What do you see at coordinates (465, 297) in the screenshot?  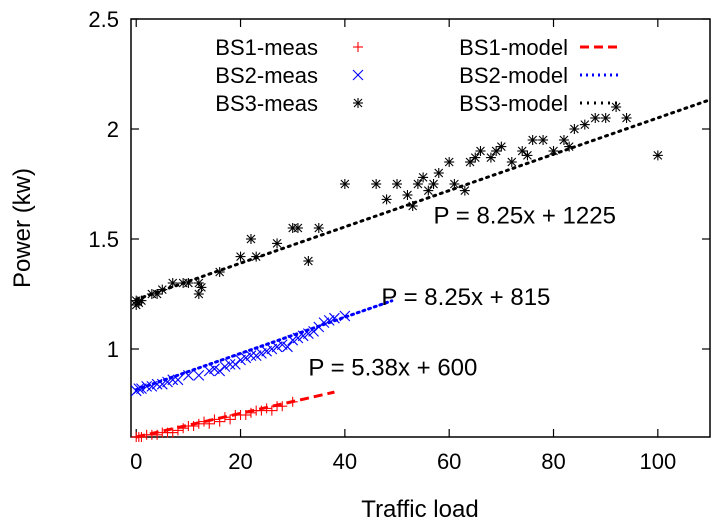 I see `equation-label: P = 8.25x + 815` at bounding box center [465, 297].